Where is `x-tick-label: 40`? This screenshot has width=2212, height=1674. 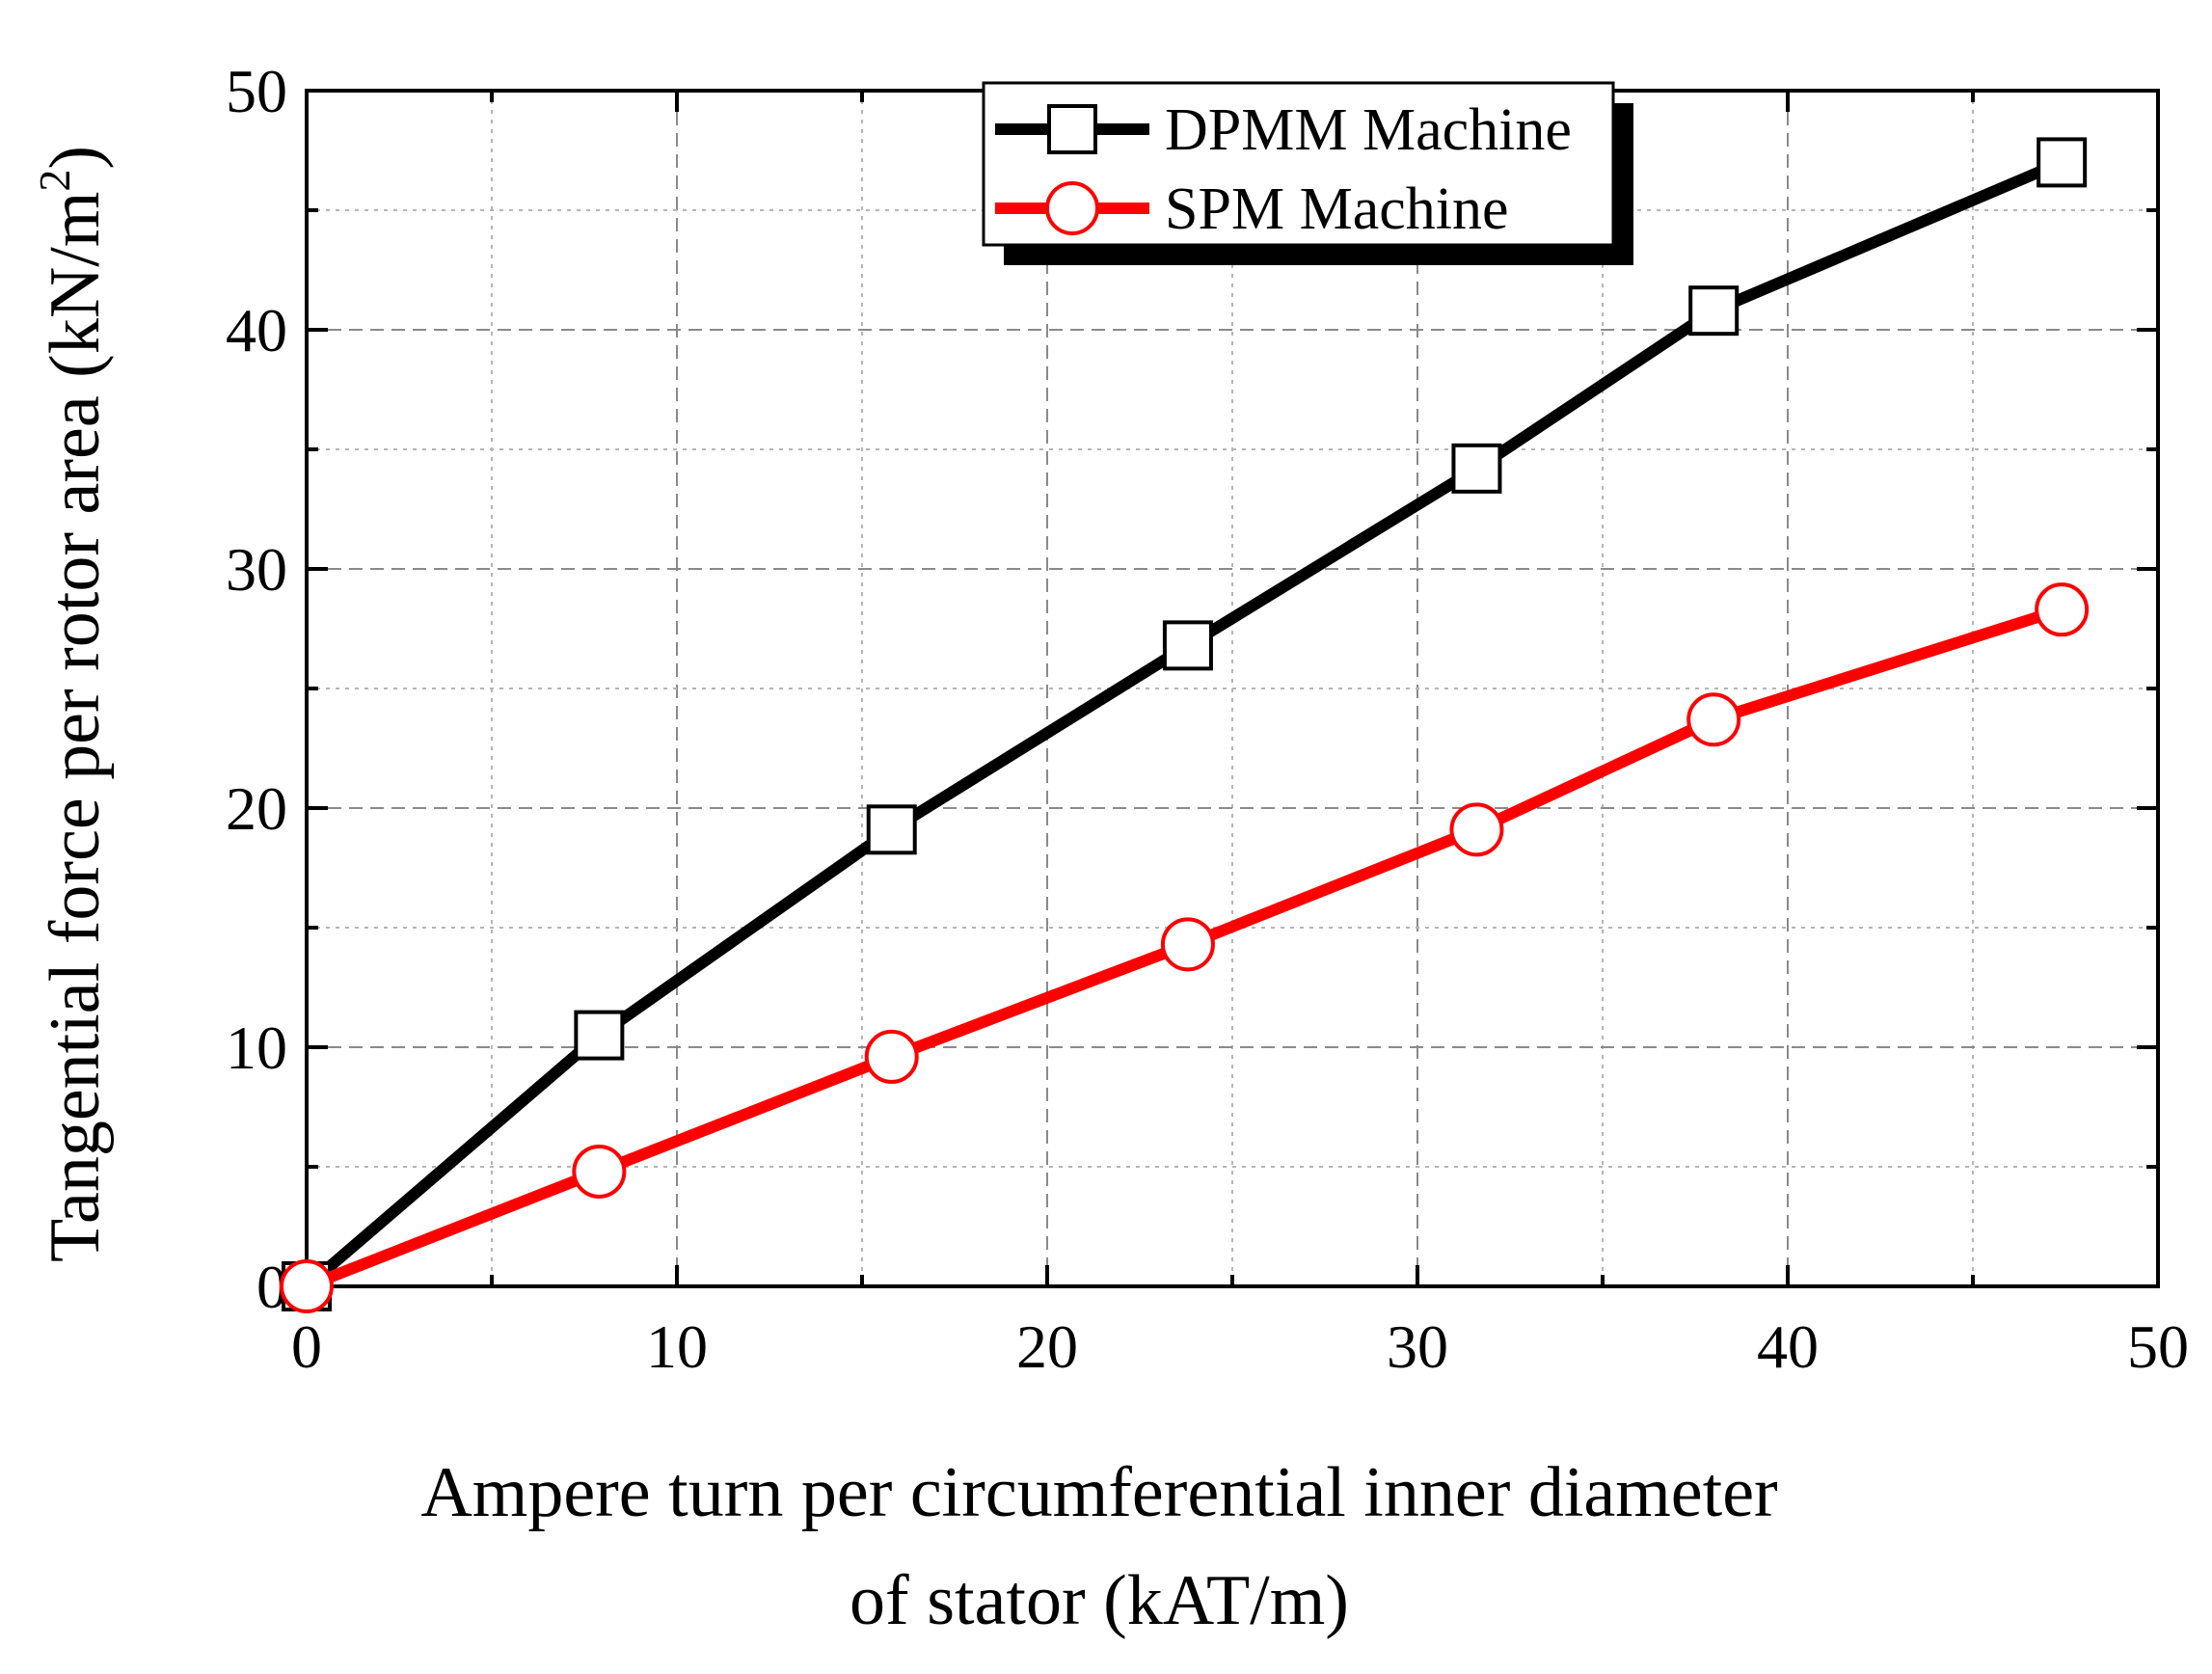 x-tick-label: 40 is located at coordinates (1788, 1346).